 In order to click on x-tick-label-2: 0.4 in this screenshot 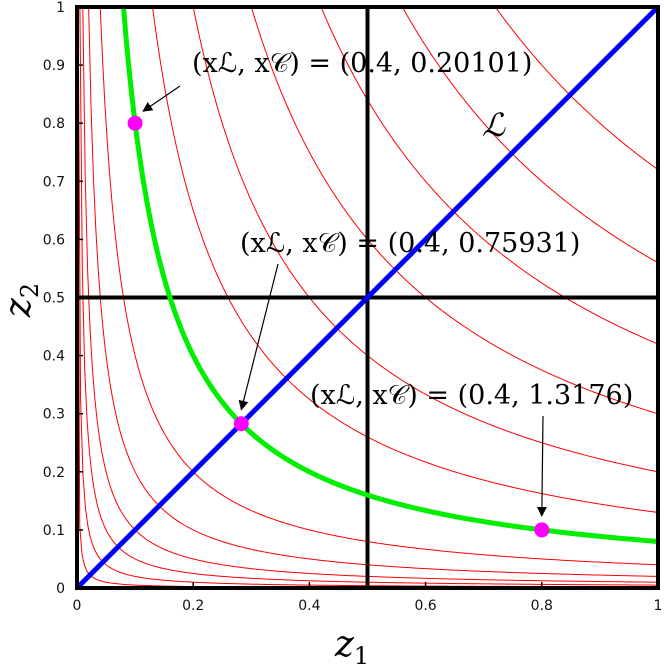, I will do `click(309, 606)`.